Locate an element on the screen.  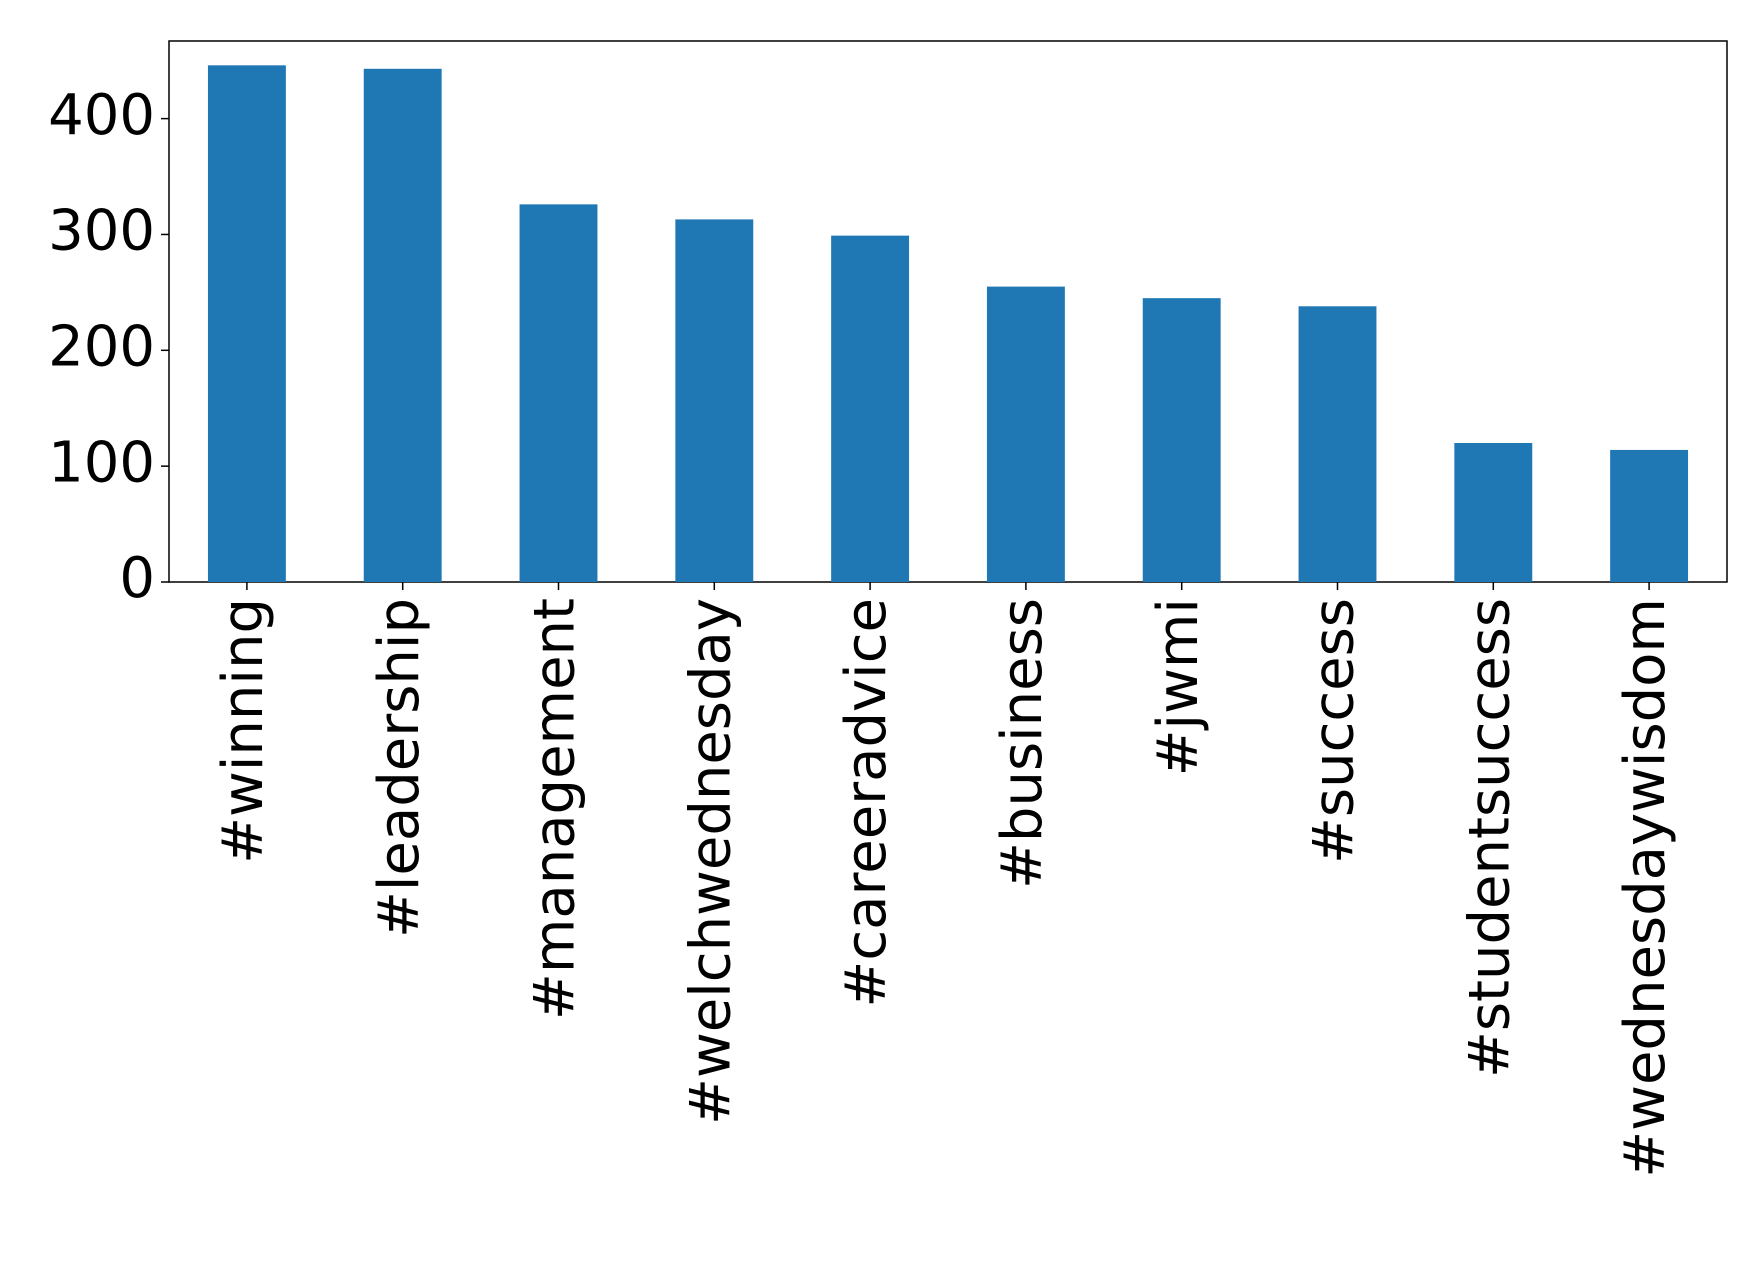
x-tick-label: #leadership is located at coordinates (399, 768).